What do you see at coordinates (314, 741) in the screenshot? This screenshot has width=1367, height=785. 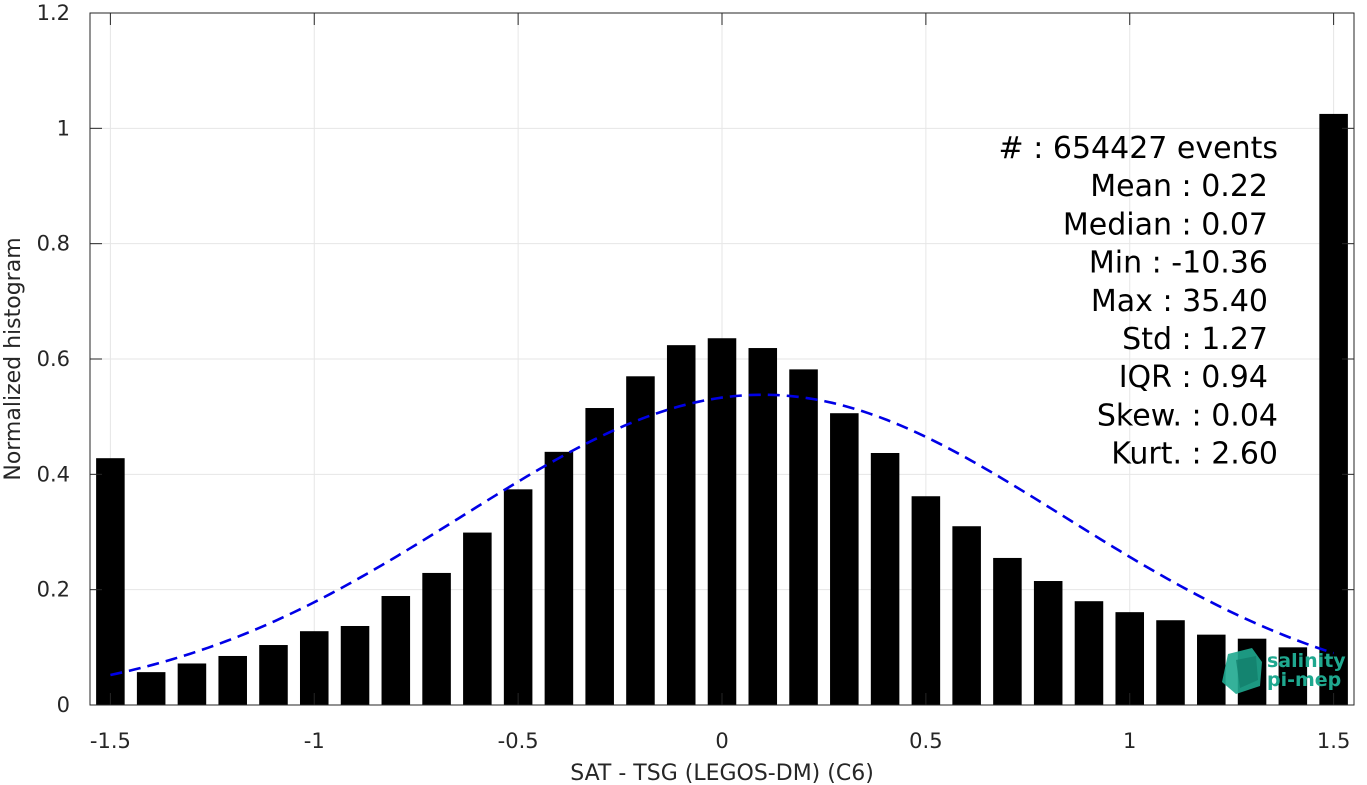 I see `x-tick-label: -1` at bounding box center [314, 741].